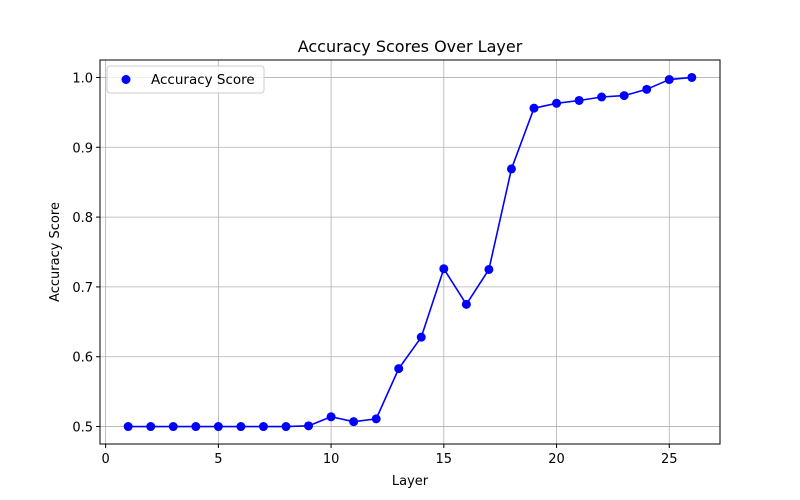  I want to click on x-axis-label: Layer, so click(410, 481).